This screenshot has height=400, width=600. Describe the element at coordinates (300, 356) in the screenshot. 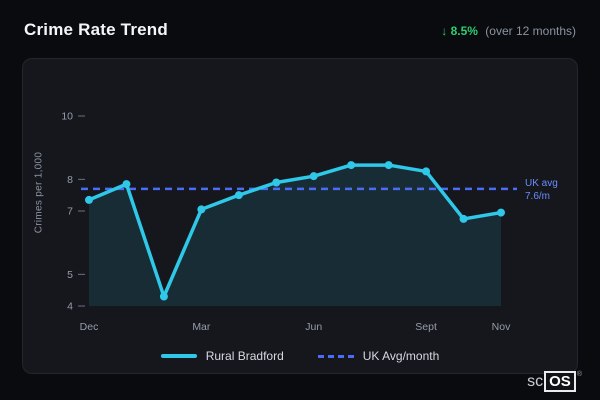

I see `chart-legend: Rural Bradford UK Avg/month` at that location.